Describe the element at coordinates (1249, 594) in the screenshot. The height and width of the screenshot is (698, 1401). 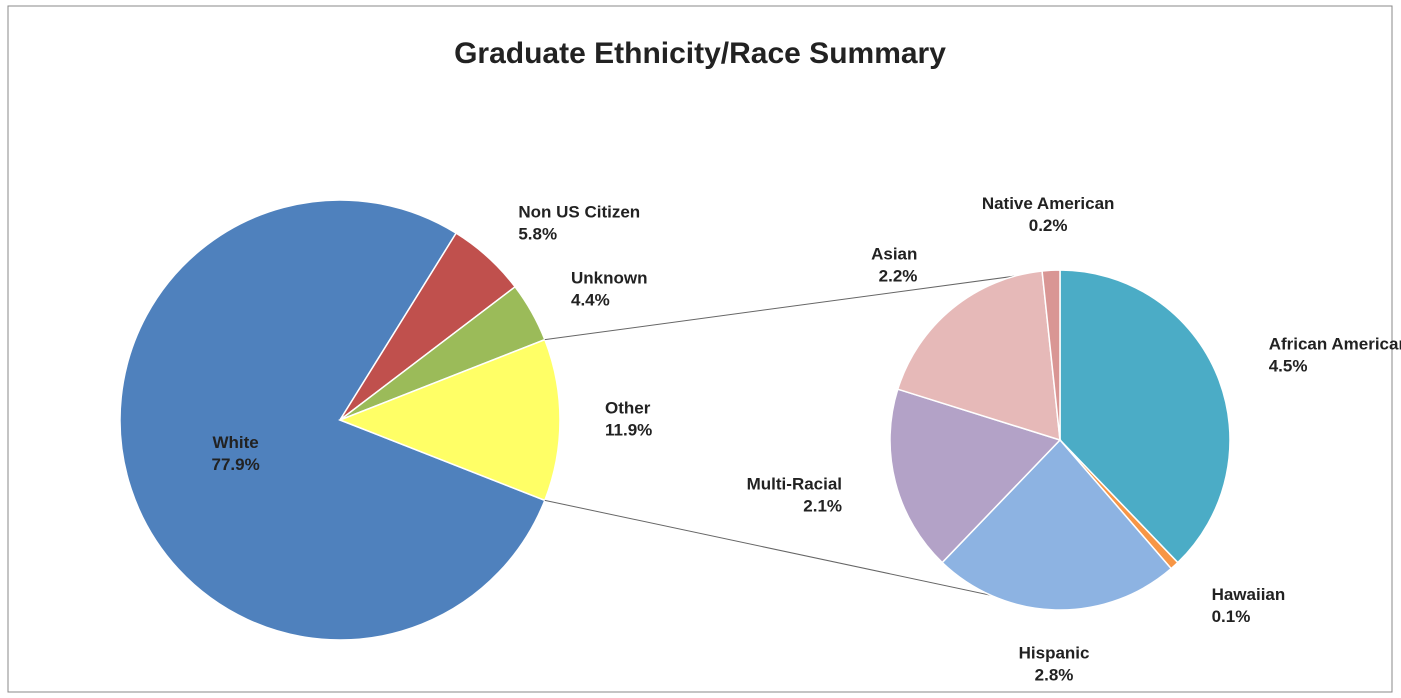
I see `slice-label: Hawaiian` at that location.